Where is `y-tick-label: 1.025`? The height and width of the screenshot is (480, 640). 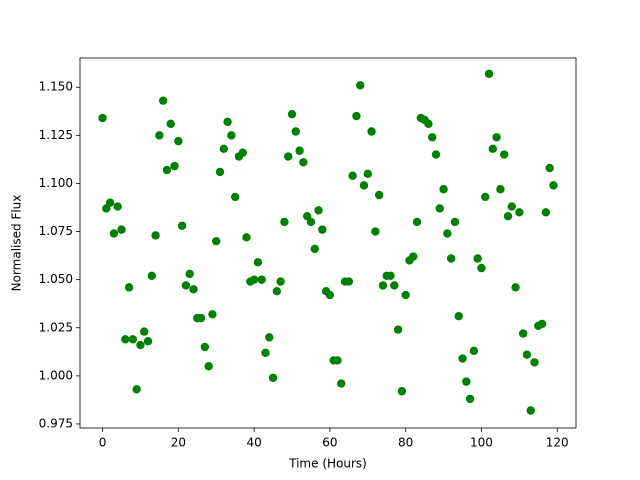
y-tick-label: 1.025 is located at coordinates (56, 327).